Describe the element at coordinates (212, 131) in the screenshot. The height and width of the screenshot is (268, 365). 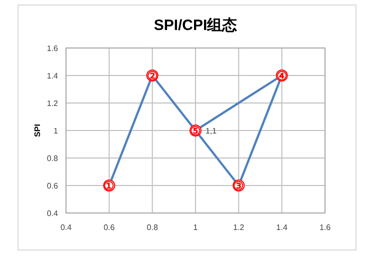
I see `annotation: 1,1` at that location.